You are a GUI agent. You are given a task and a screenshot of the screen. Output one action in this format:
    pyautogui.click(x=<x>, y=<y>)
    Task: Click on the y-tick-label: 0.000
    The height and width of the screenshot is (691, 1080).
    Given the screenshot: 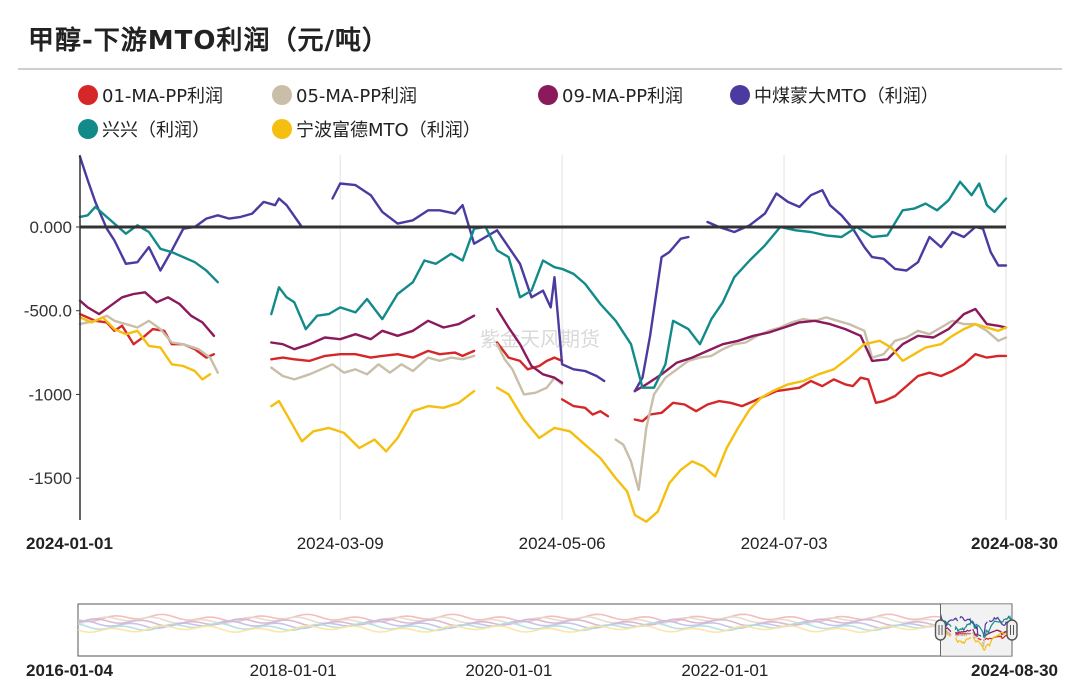 What is the action you would take?
    pyautogui.click(x=50, y=227)
    